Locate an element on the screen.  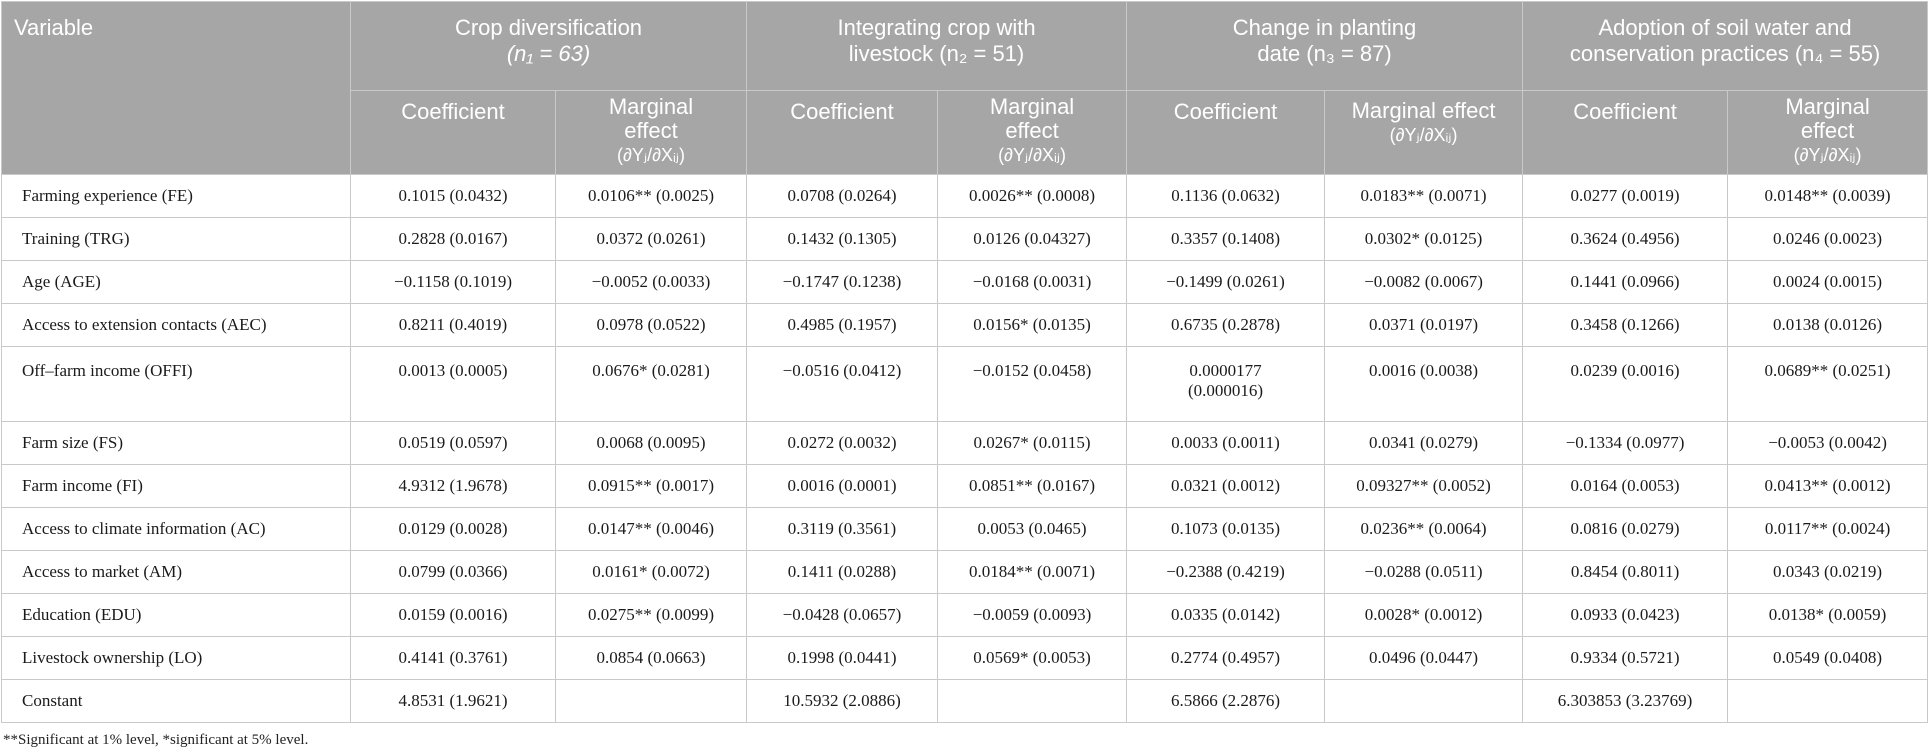
cell-coefficient: −0.1158 (0.1019) is located at coordinates (453, 282).